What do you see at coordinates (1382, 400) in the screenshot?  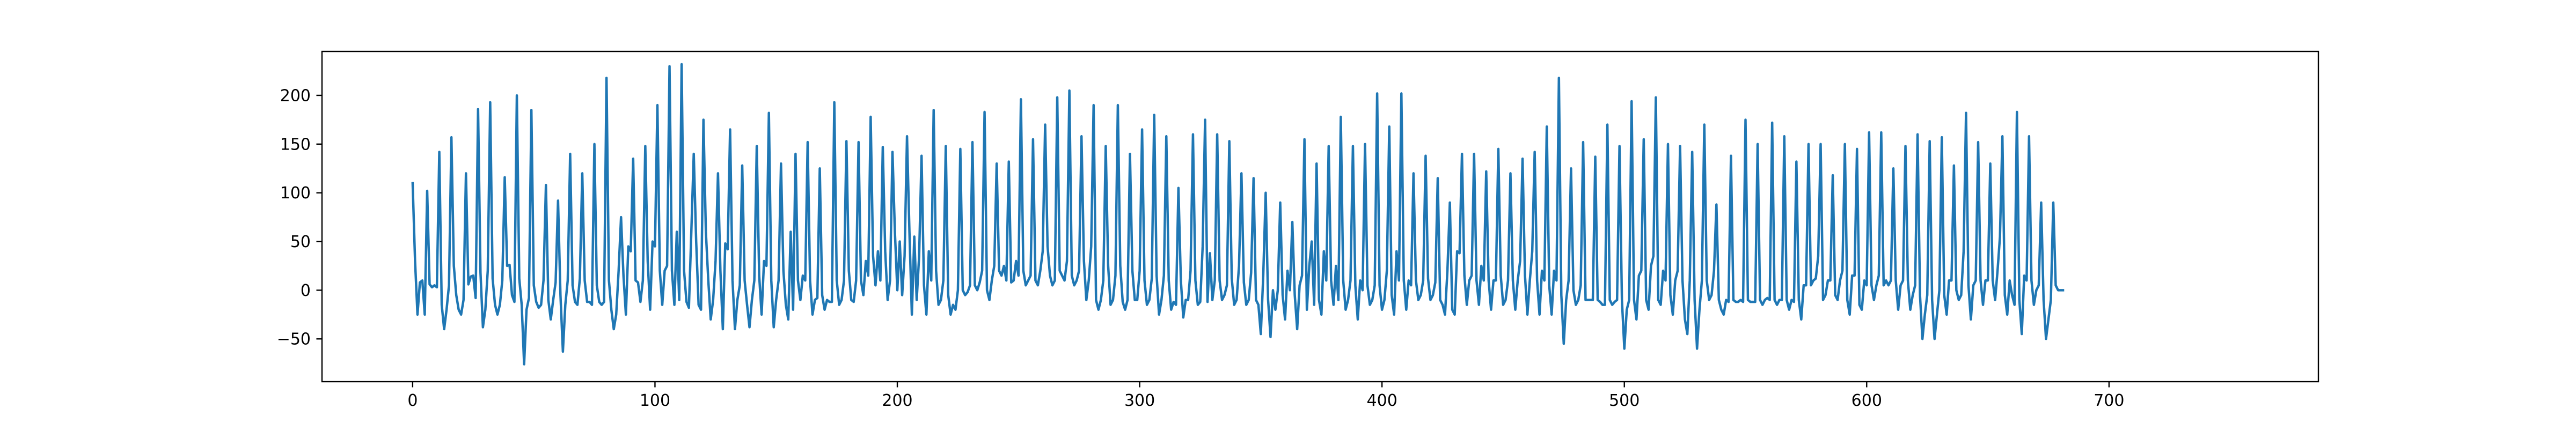 I see `x-tick-label: 400` at bounding box center [1382, 400].